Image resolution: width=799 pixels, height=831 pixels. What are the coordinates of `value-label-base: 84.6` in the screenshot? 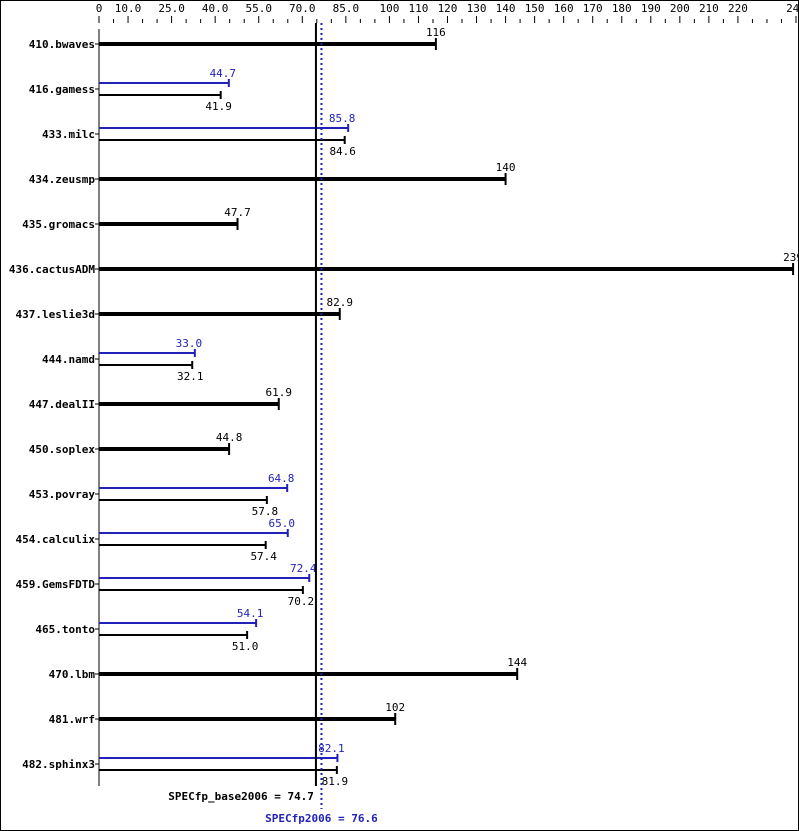 It's located at (342, 151).